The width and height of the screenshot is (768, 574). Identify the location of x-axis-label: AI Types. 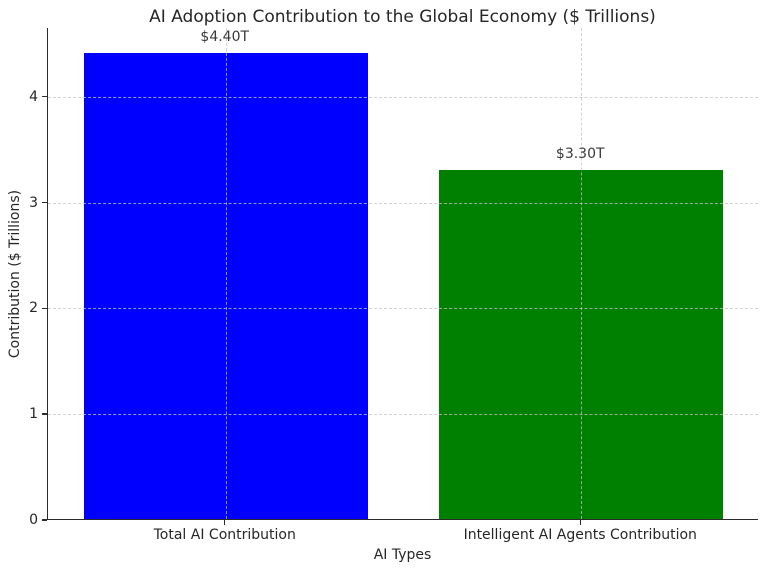
(402, 555).